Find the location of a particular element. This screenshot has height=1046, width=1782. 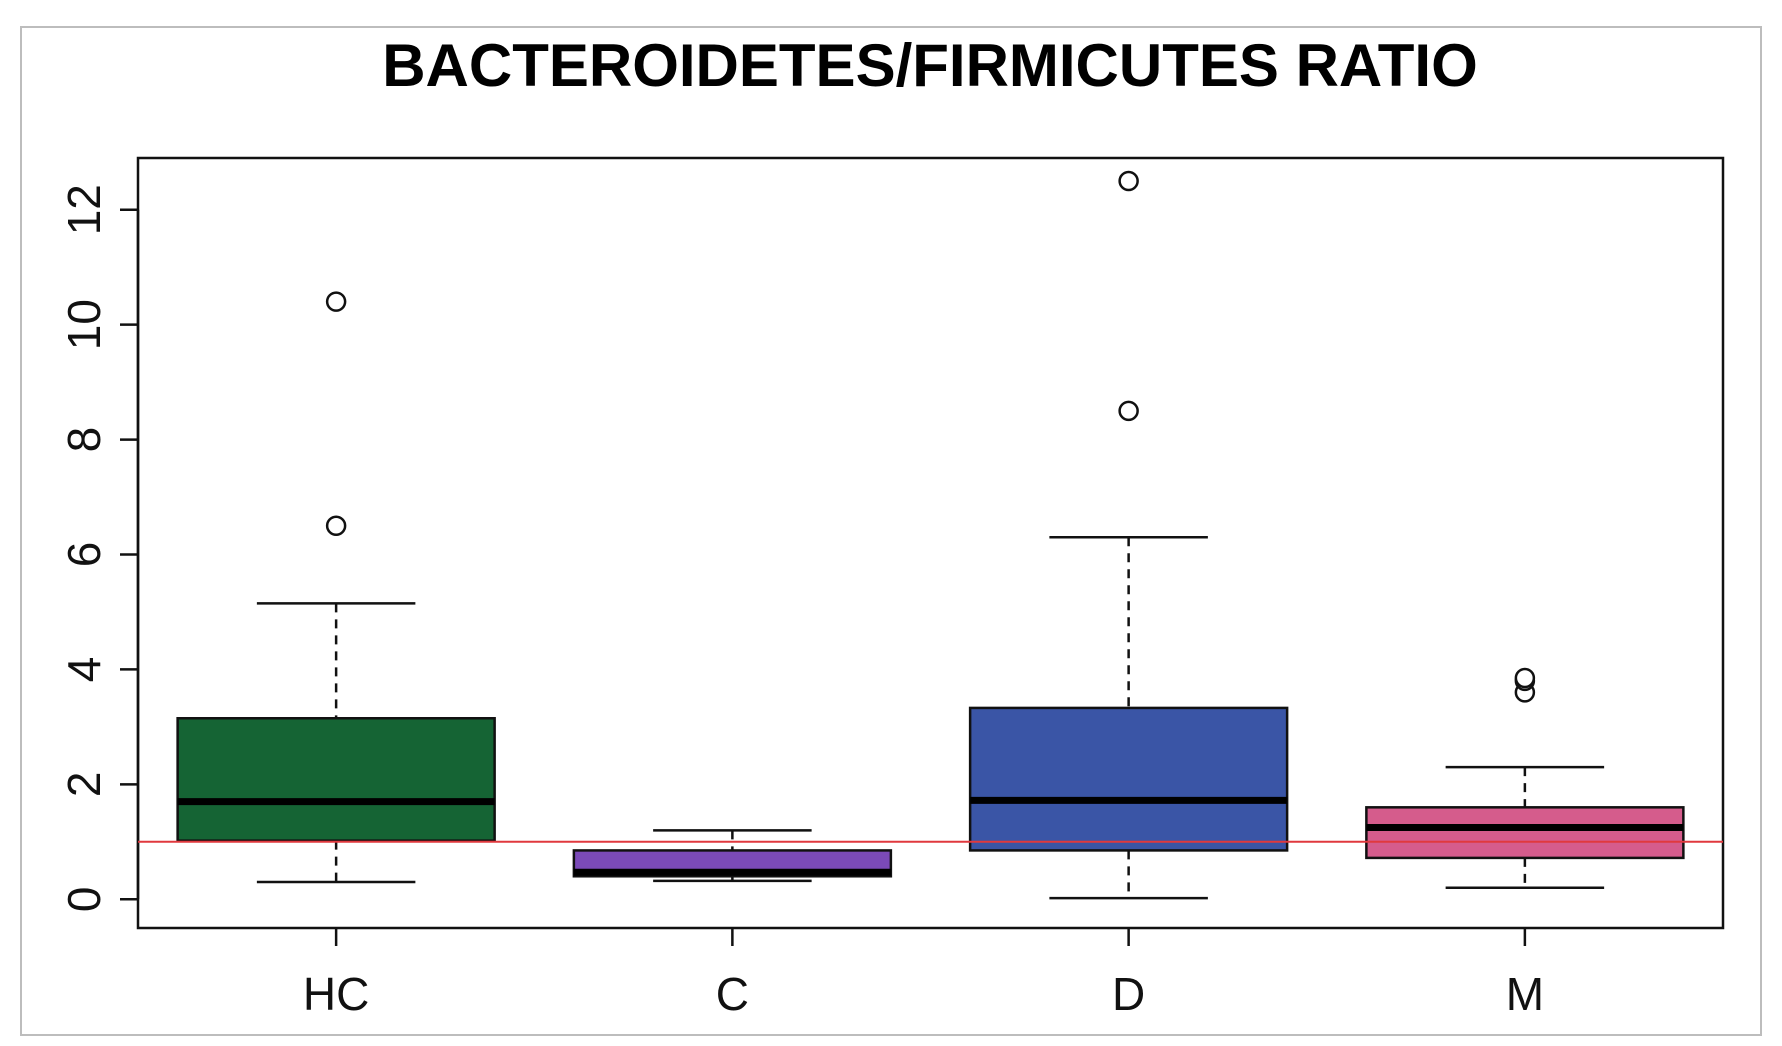

x-tick-label: M is located at coordinates (1525, 994).